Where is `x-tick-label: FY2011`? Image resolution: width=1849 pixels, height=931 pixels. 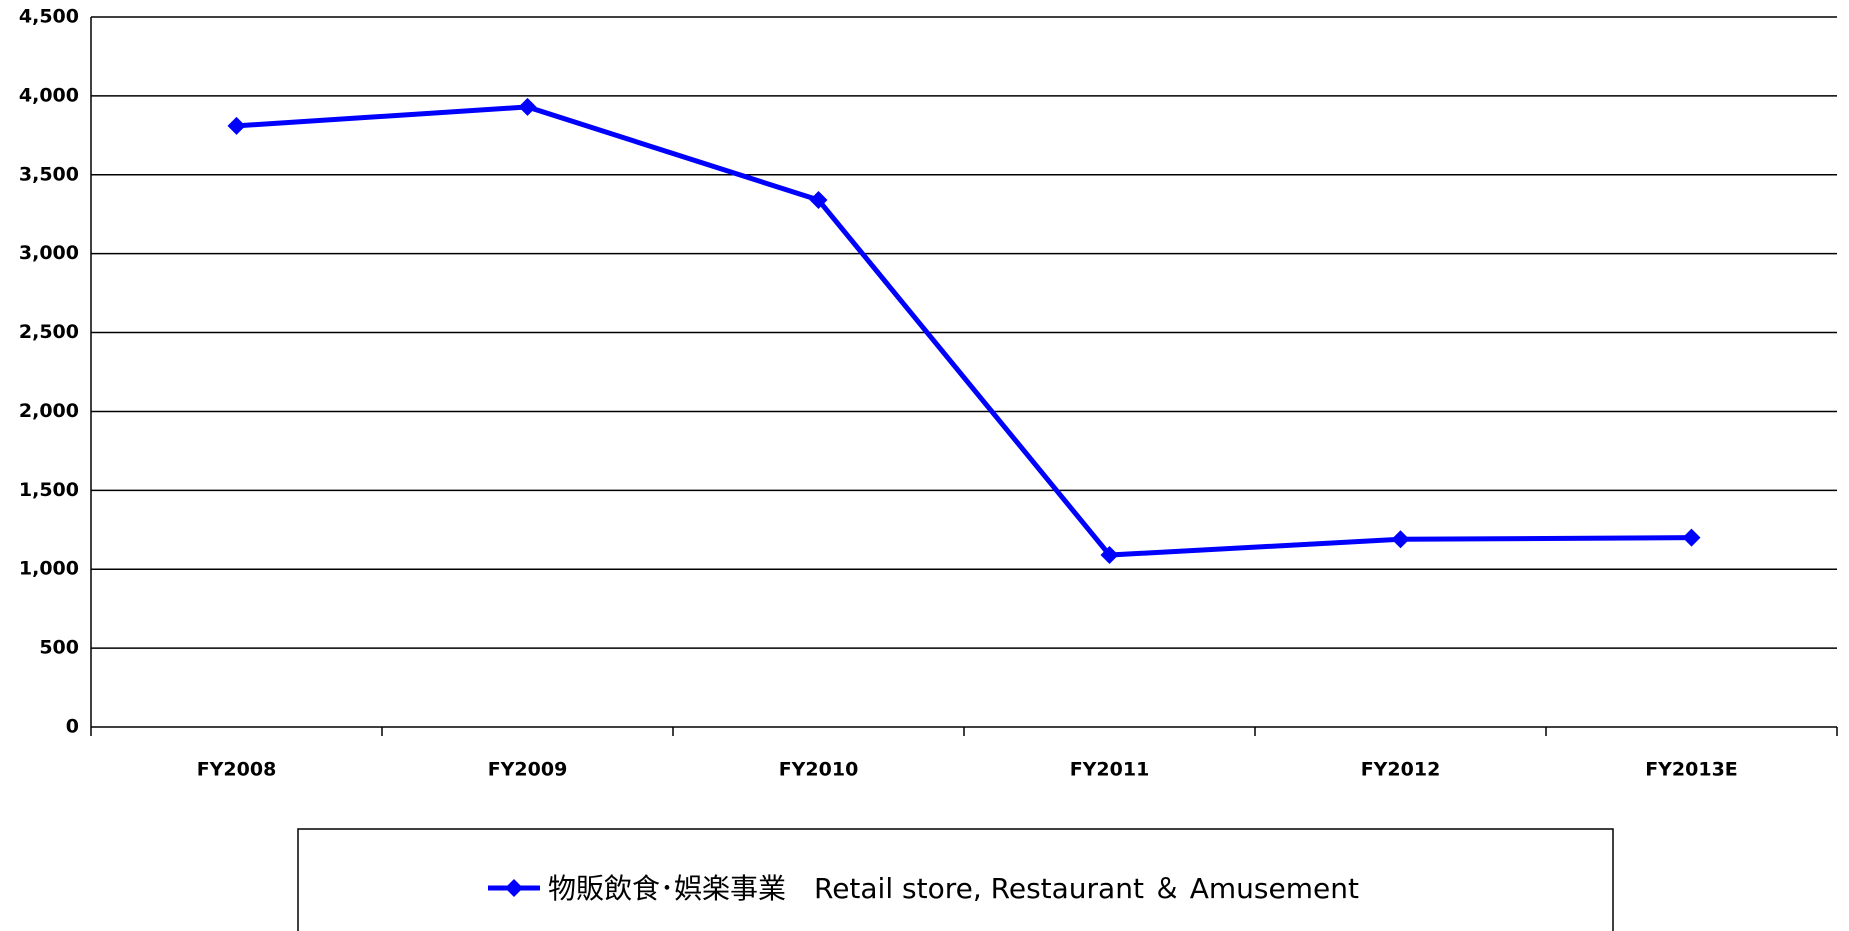 x-tick-label: FY2011 is located at coordinates (1110, 770).